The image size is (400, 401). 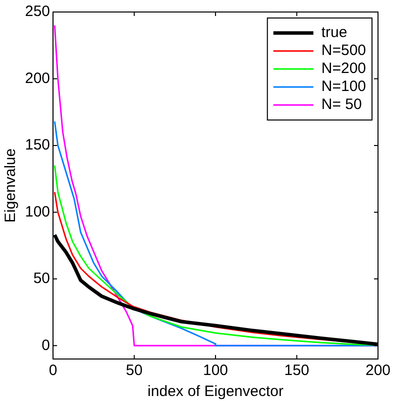 I want to click on x-tick-label: 150, so click(x=297, y=371).